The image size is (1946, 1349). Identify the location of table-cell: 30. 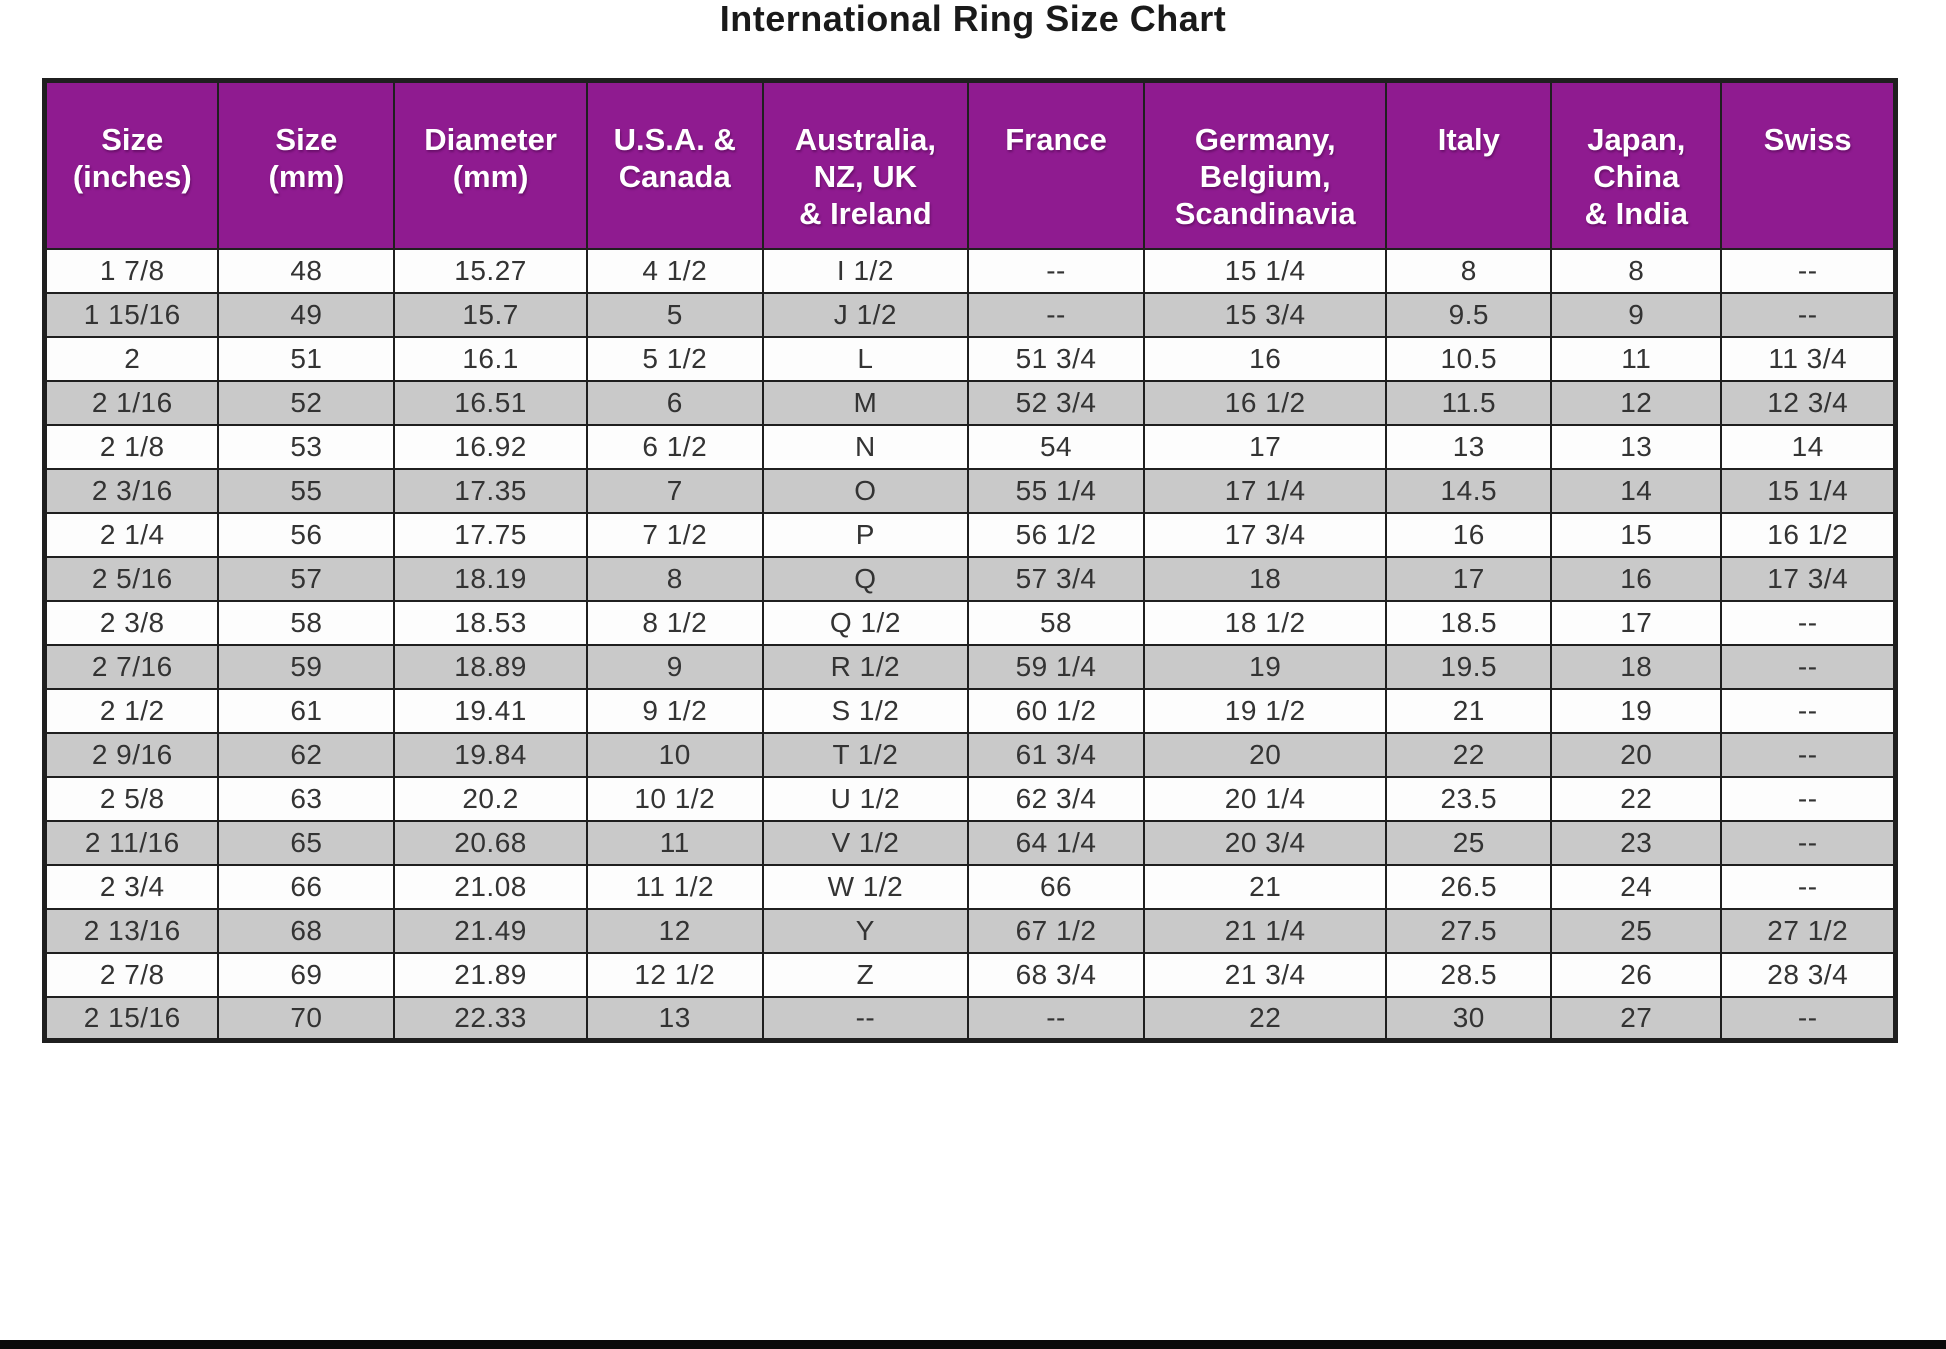
(1469, 1018).